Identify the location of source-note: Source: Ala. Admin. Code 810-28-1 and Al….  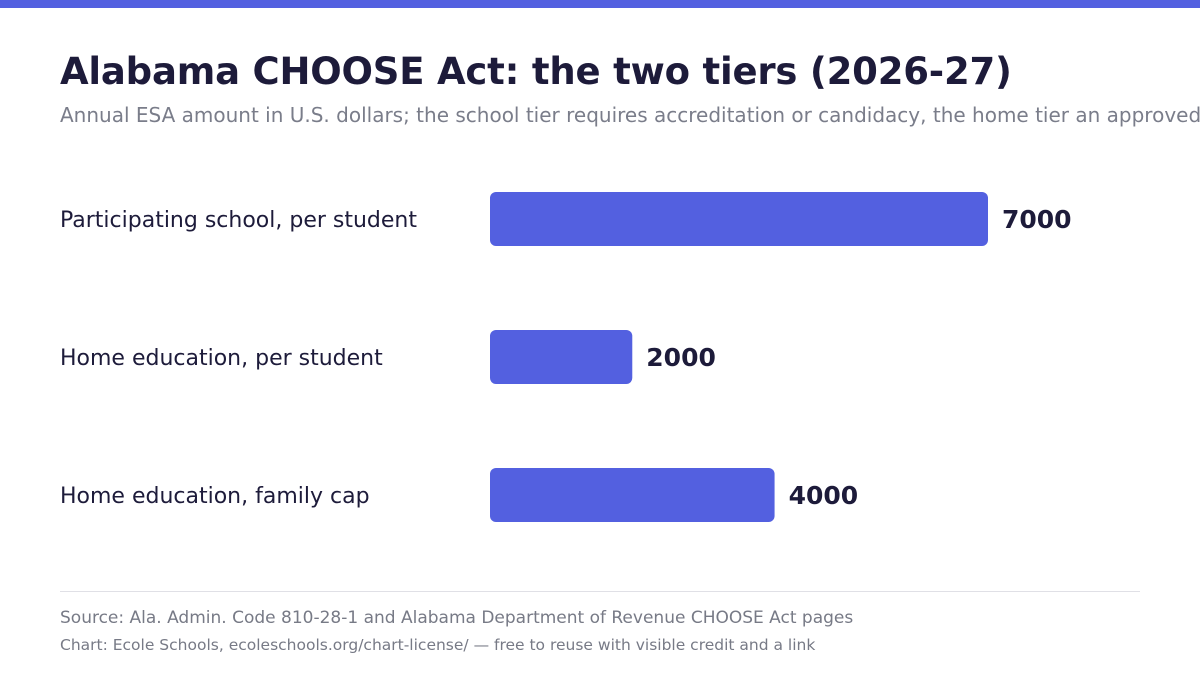
(457, 618).